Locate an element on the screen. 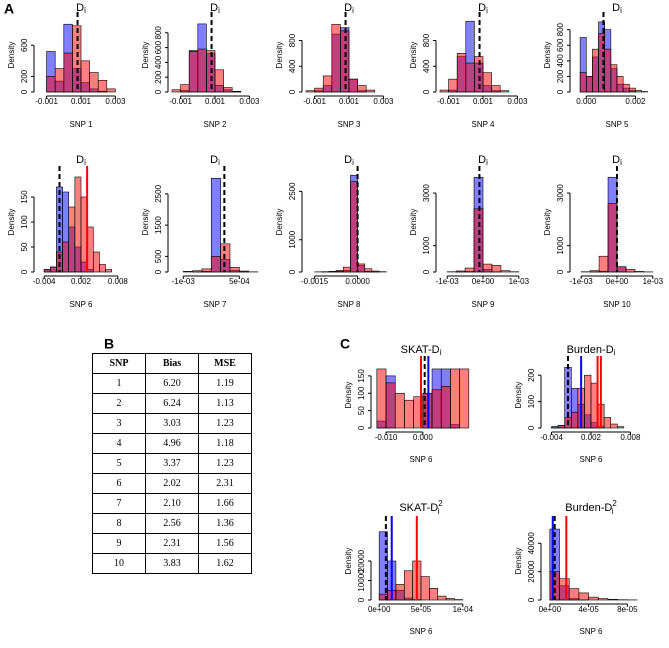 This screenshot has height=648, width=669. x-tick-label: 0.002 is located at coordinates (635, 101).